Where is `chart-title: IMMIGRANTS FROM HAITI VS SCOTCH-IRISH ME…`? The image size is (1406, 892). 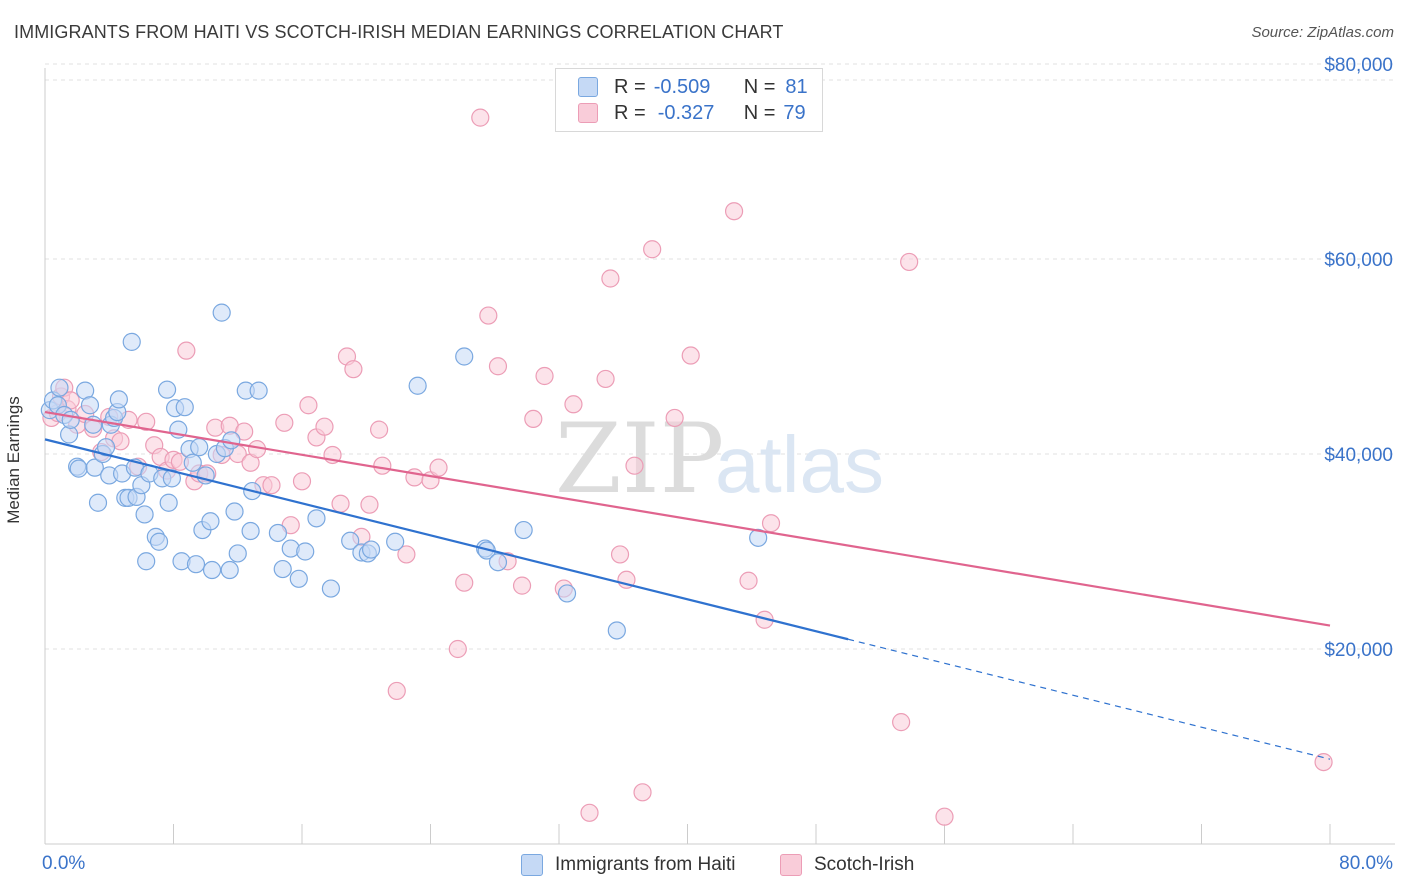 chart-title: IMMIGRANTS FROM HAITI VS SCOTCH-IRISH ME… is located at coordinates (399, 32).